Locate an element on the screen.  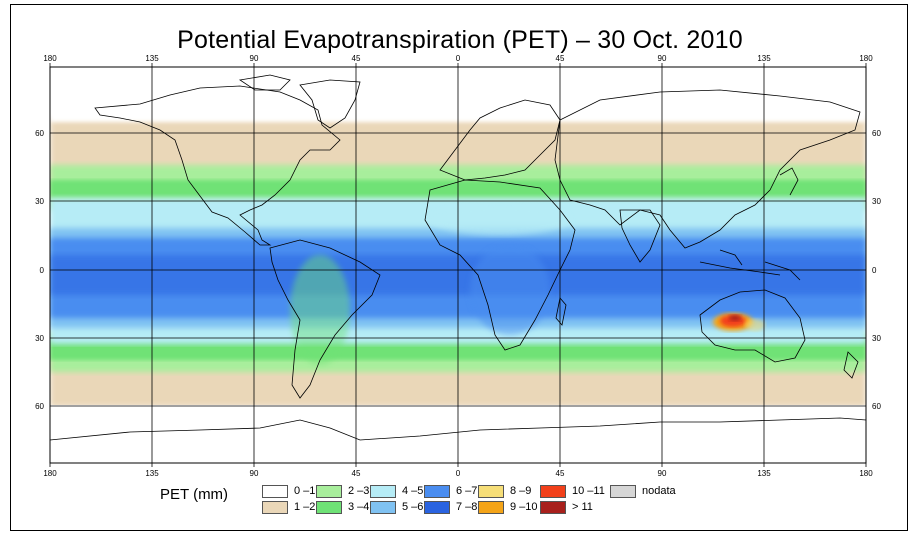
legend-item: 10 –11 is located at coordinates (572, 491).